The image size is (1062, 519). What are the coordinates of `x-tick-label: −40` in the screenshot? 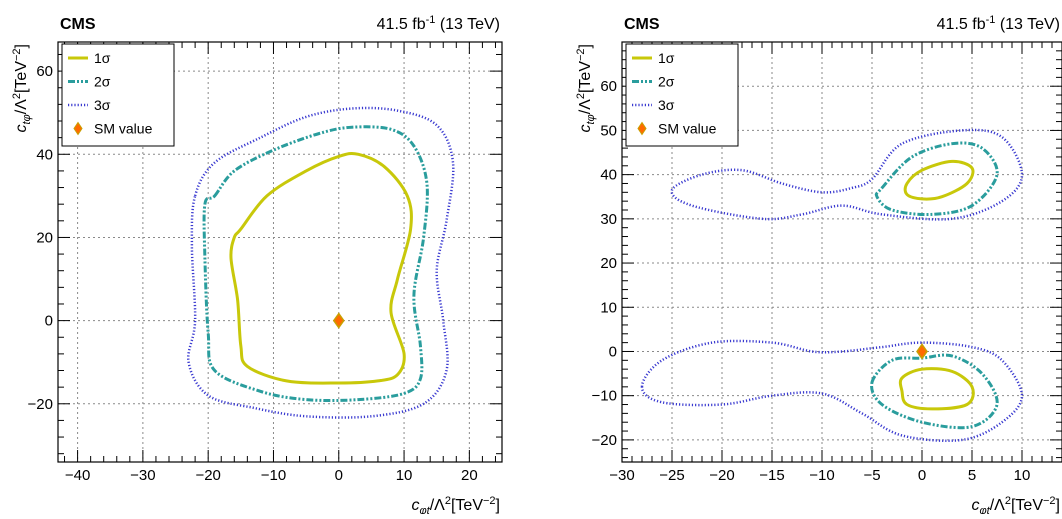 It's located at (77, 475).